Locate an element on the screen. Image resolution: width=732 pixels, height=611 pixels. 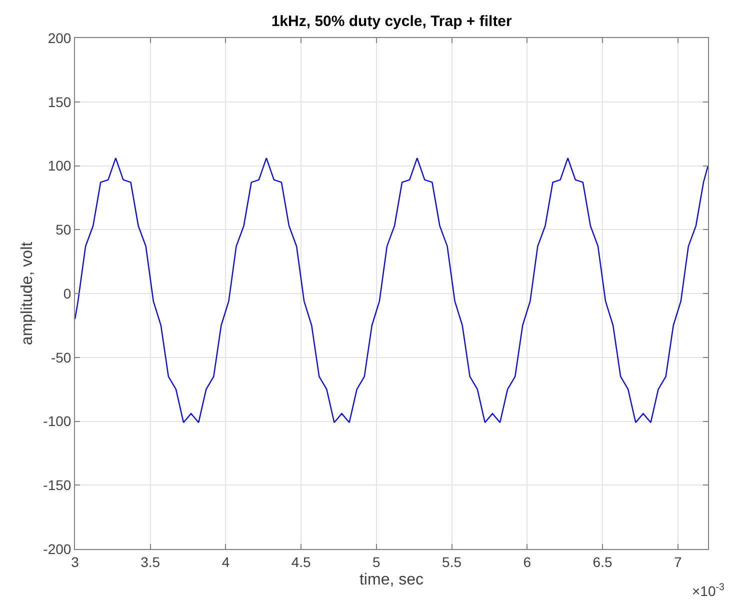
chart-title: 1kHz, 50% duty cycle, Trap + filter is located at coordinates (391, 21).